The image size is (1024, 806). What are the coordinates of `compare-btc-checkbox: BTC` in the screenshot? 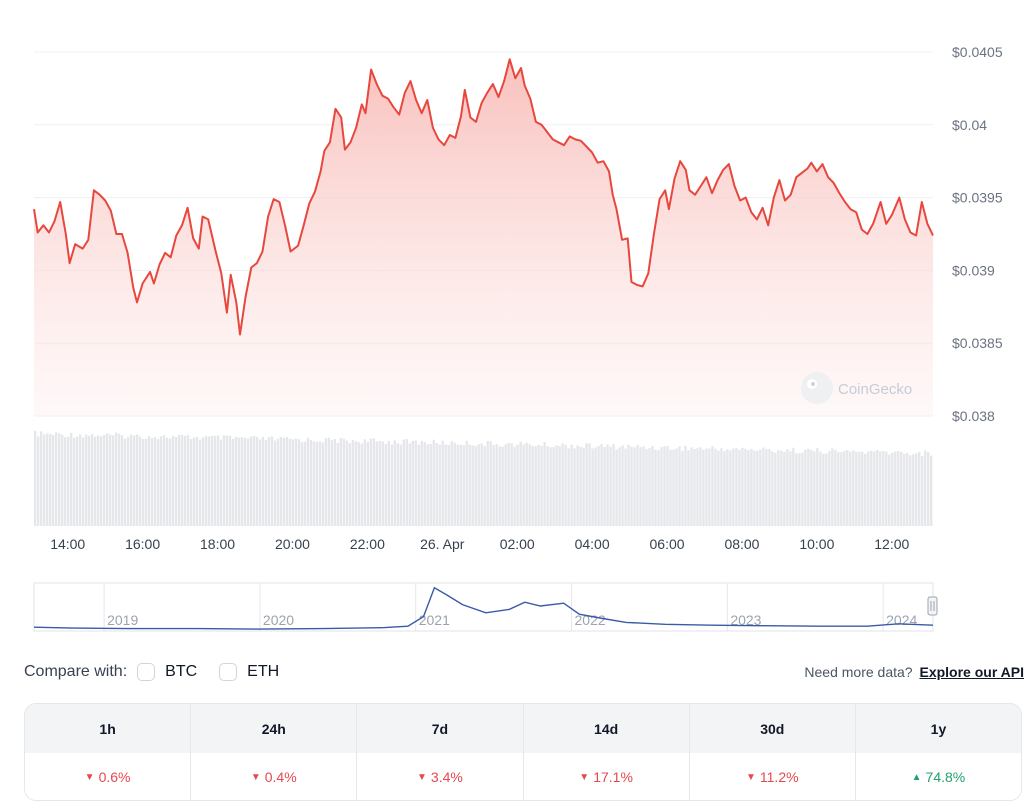 It's located at (167, 672).